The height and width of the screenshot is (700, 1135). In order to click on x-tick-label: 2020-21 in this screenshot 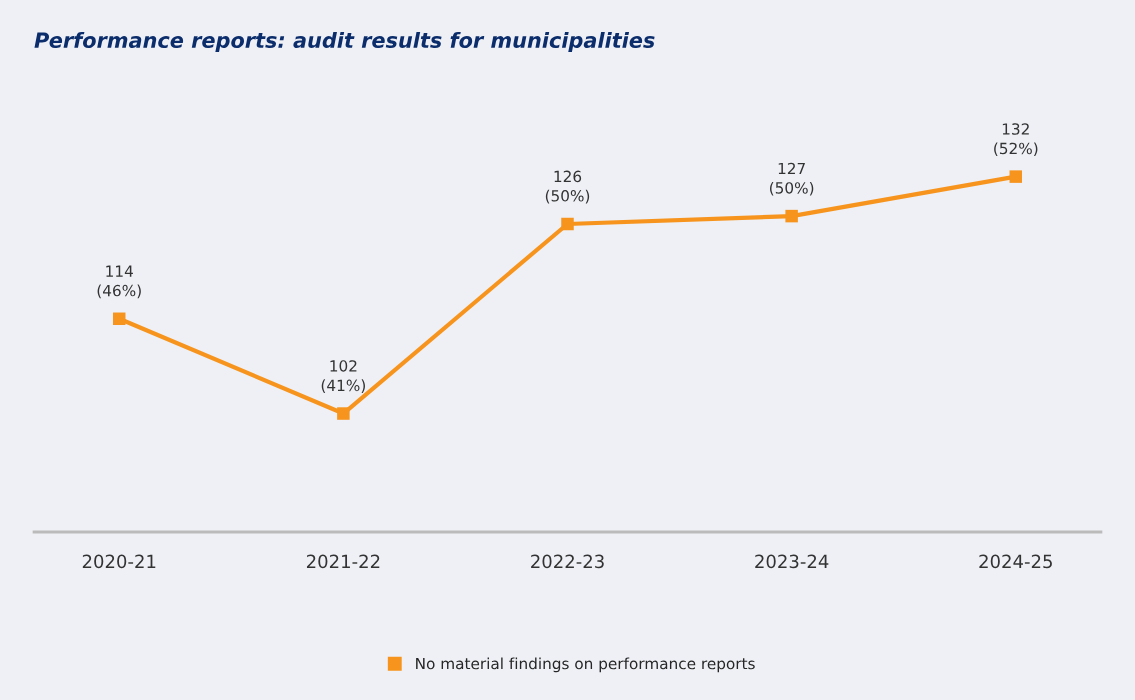, I will do `click(119, 561)`.